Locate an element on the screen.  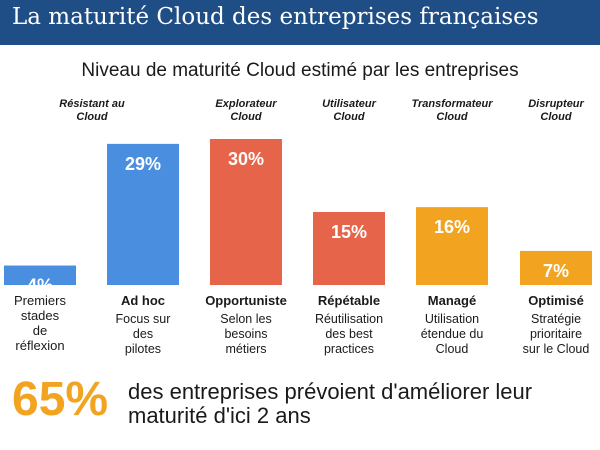
category-description: Stratégie is located at coordinates (556, 319).